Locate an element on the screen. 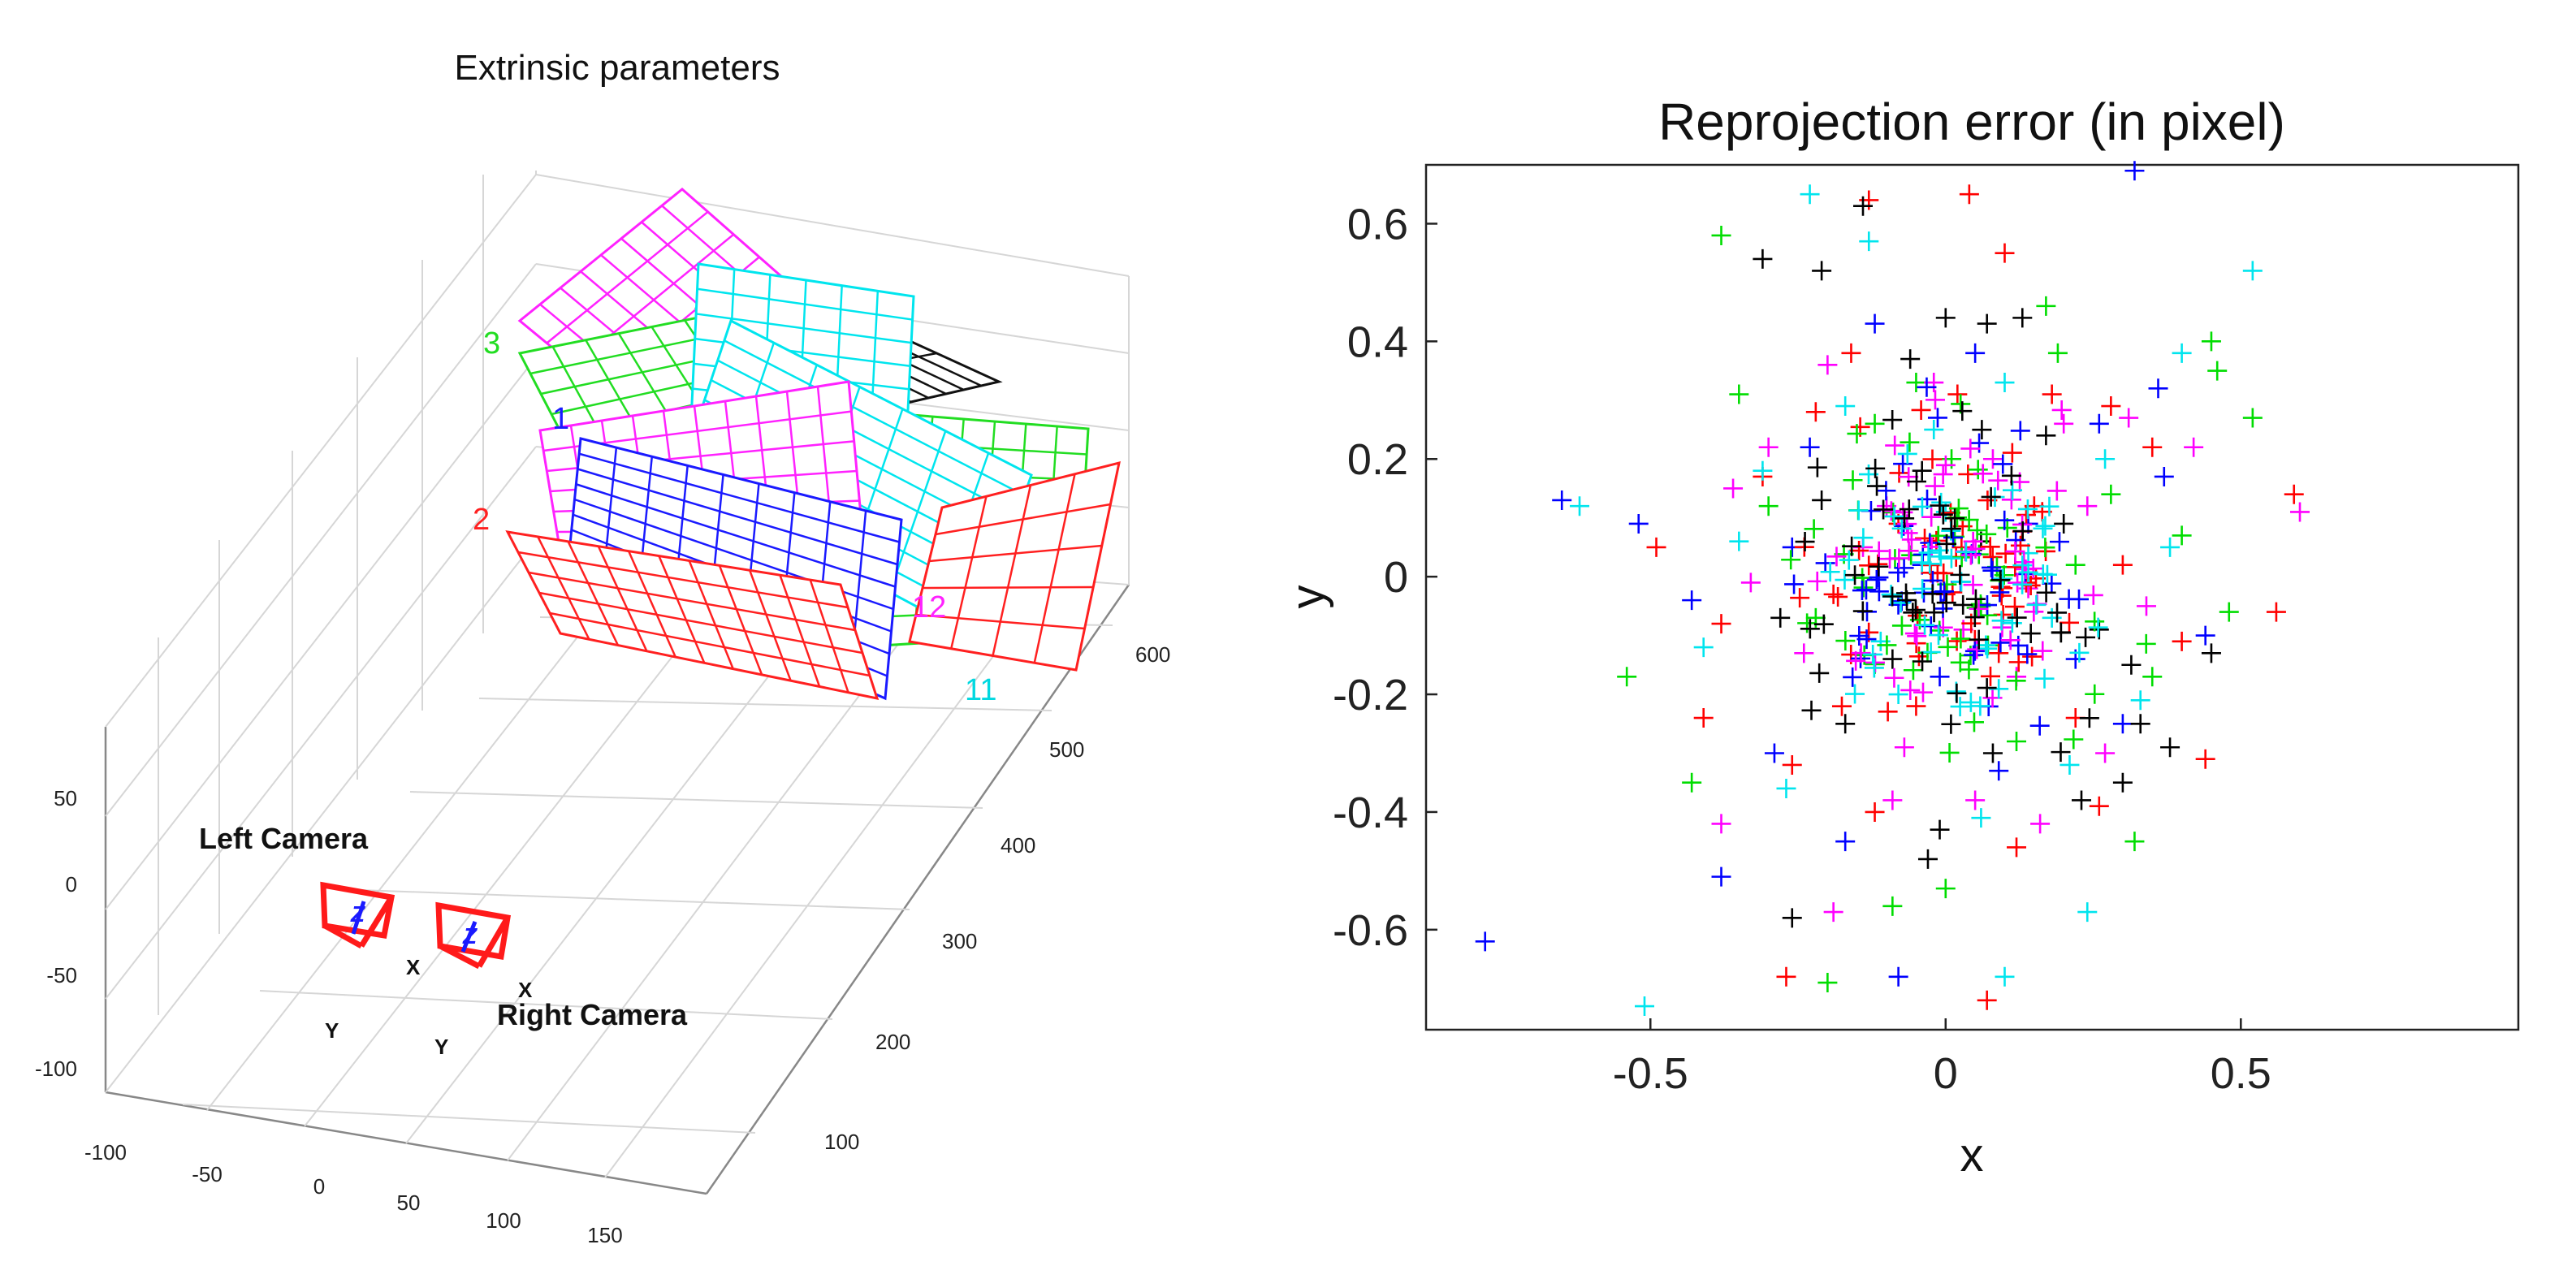  left-camera-z-axis is located at coordinates (359, 918).